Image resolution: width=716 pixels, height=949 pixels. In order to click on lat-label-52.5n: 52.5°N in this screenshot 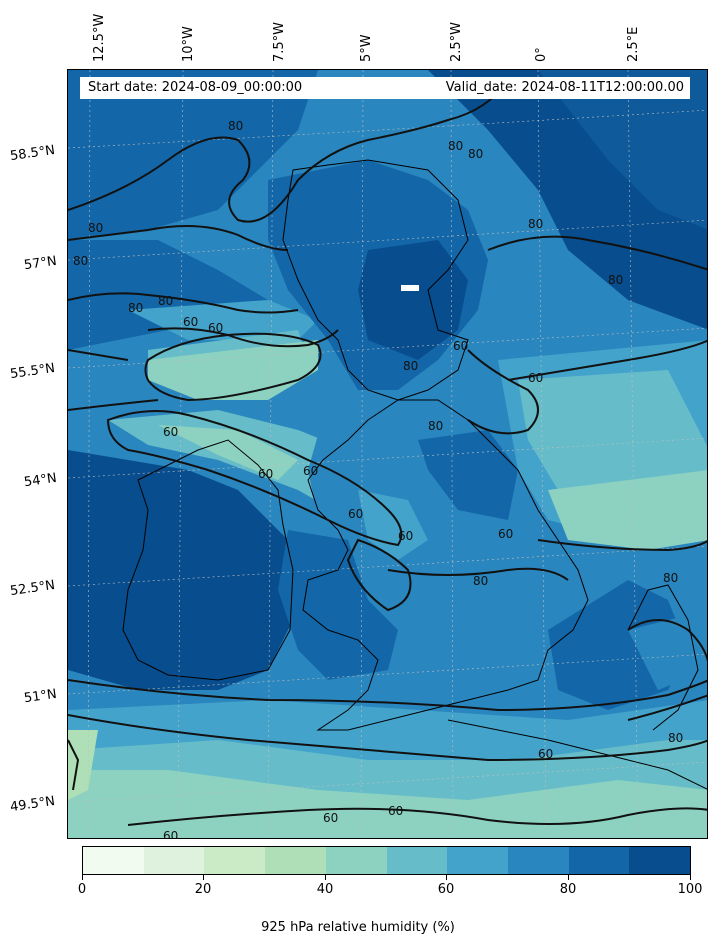, I will do `click(32, 588)`.